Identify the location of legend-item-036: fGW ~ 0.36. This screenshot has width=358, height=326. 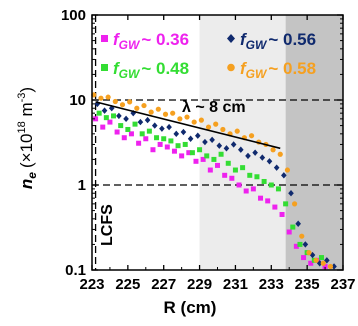
(145, 41).